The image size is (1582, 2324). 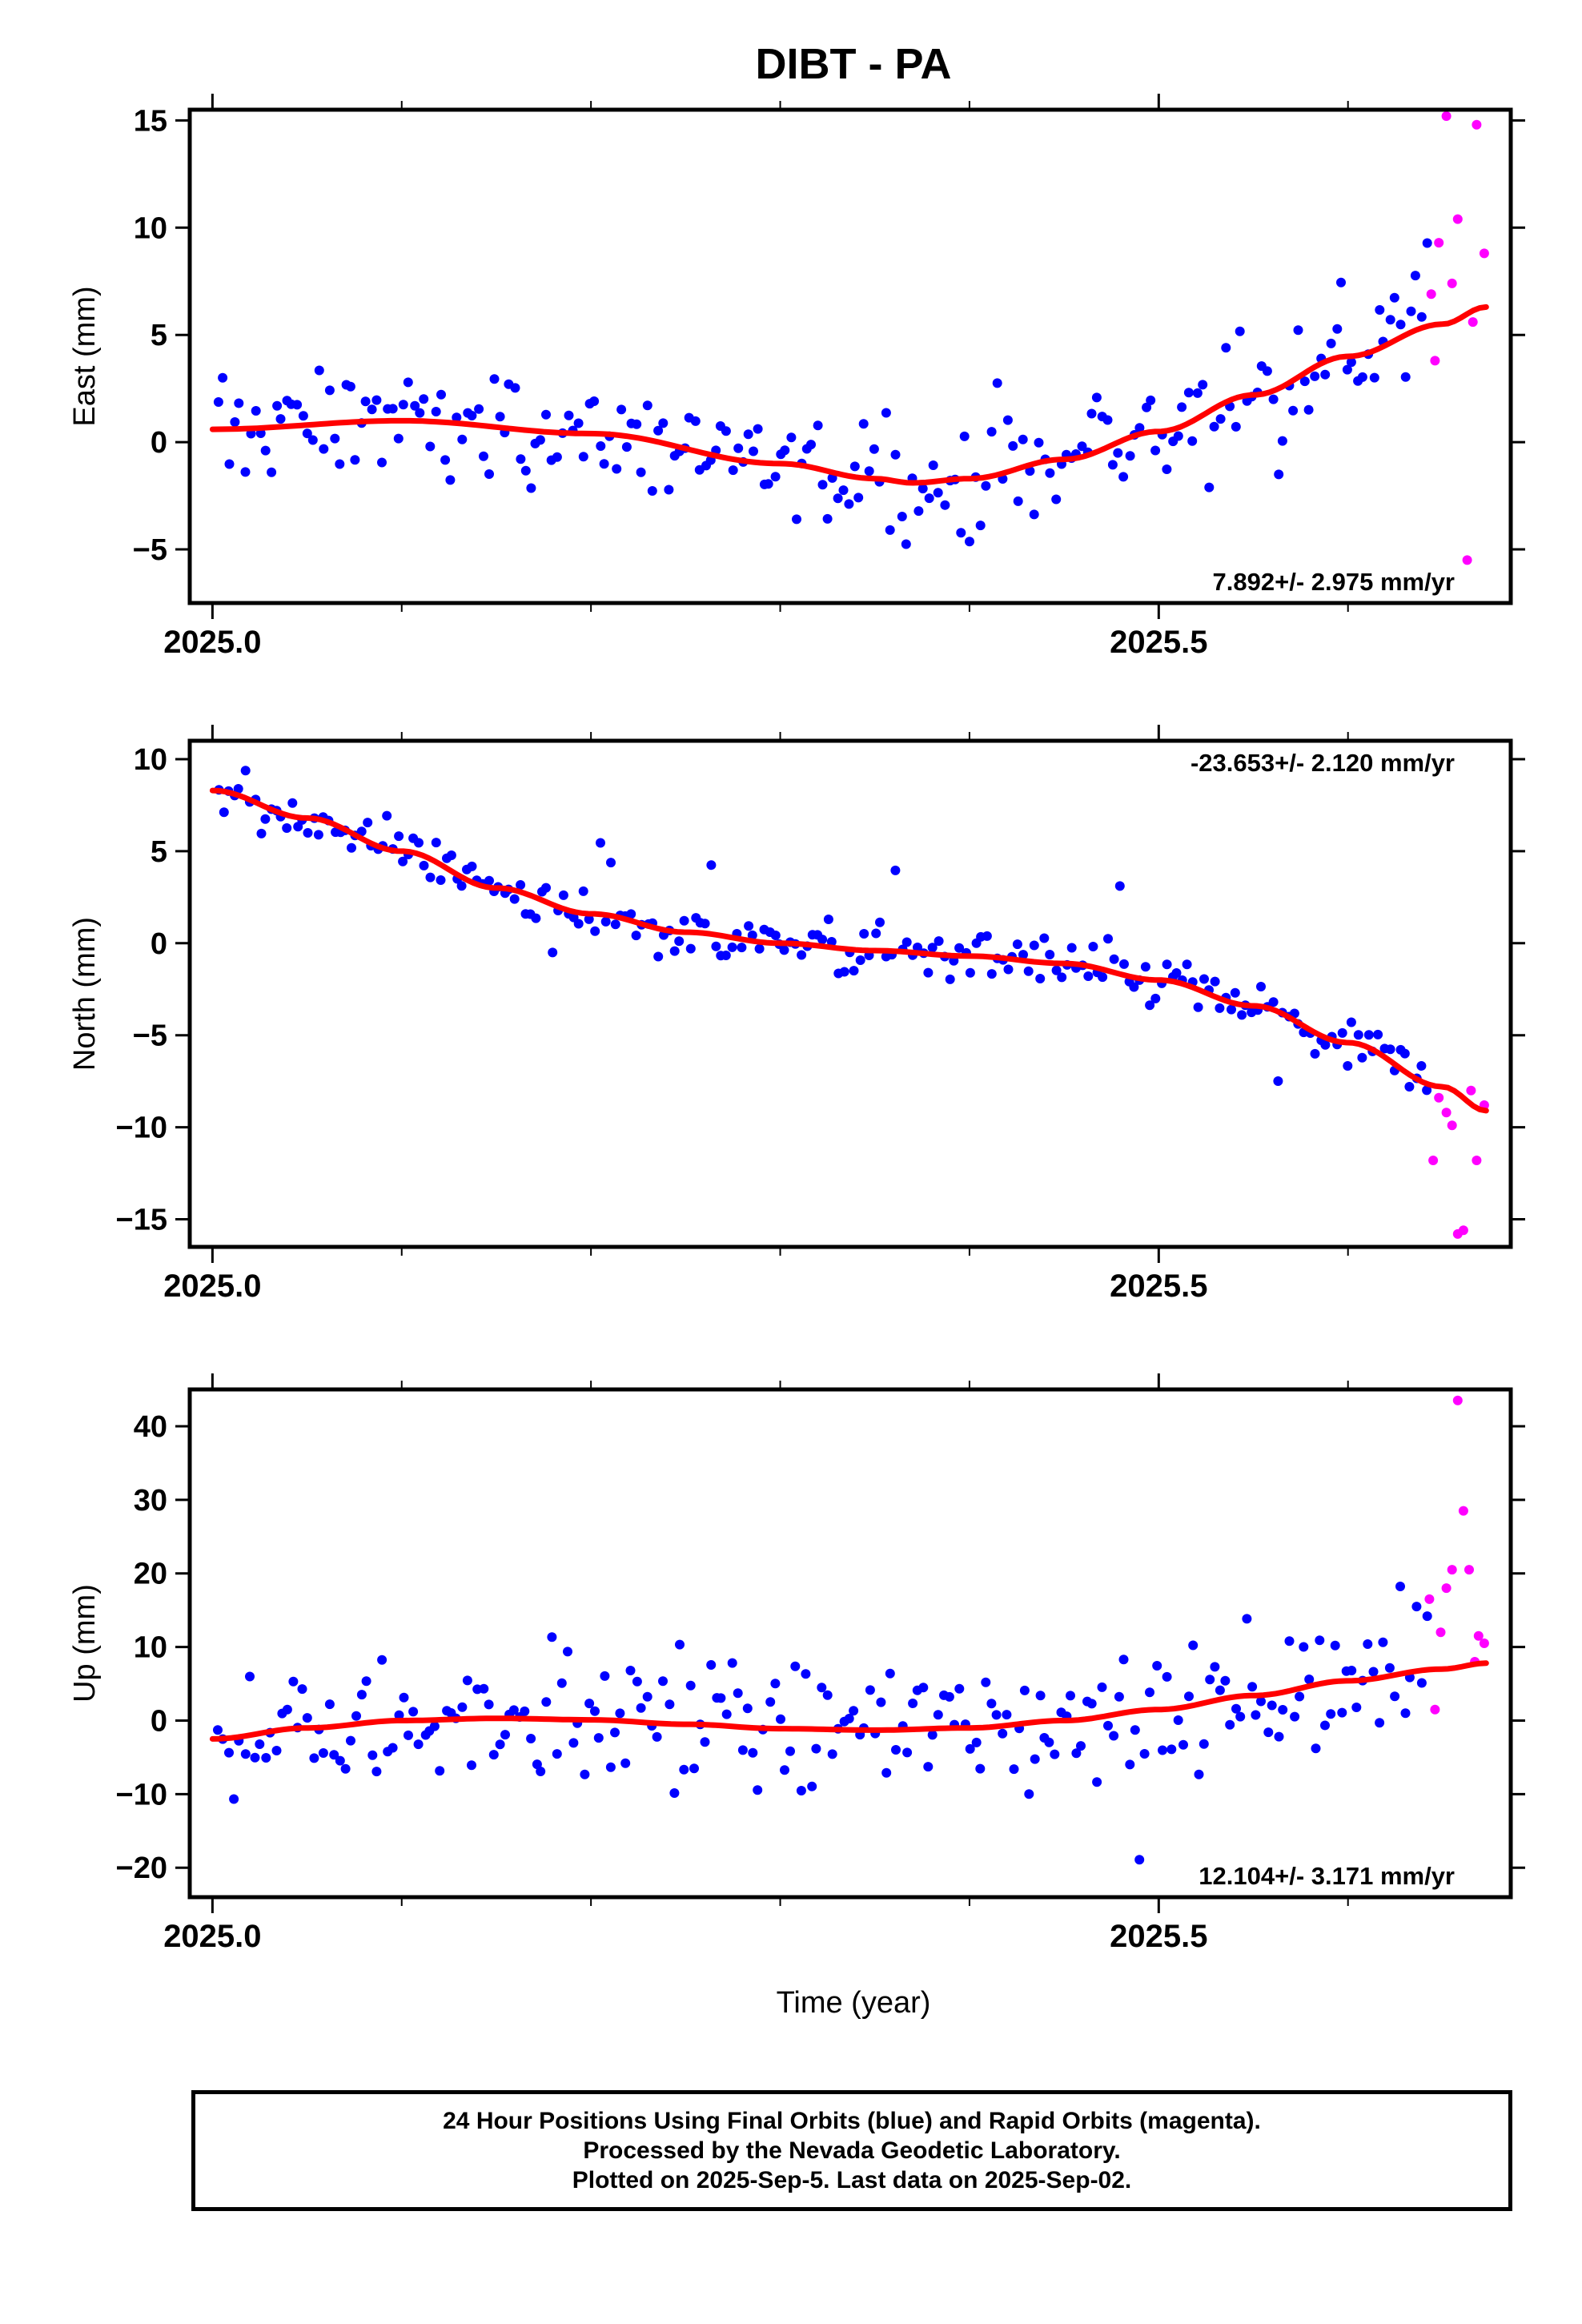 I want to click on y-tick-label: −5, so click(x=150, y=550).